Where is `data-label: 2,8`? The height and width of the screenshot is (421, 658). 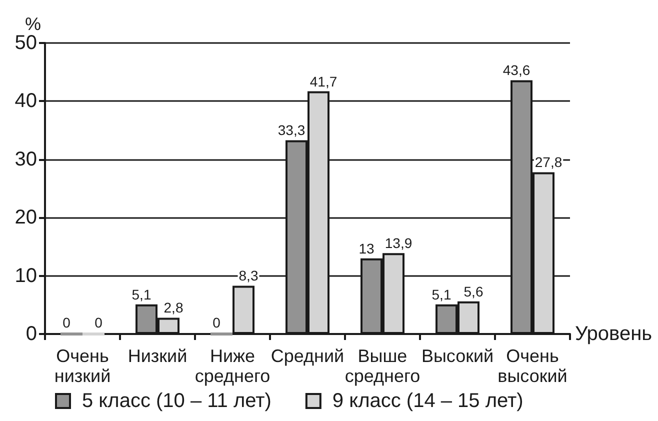
data-label: 2,8 is located at coordinates (174, 308).